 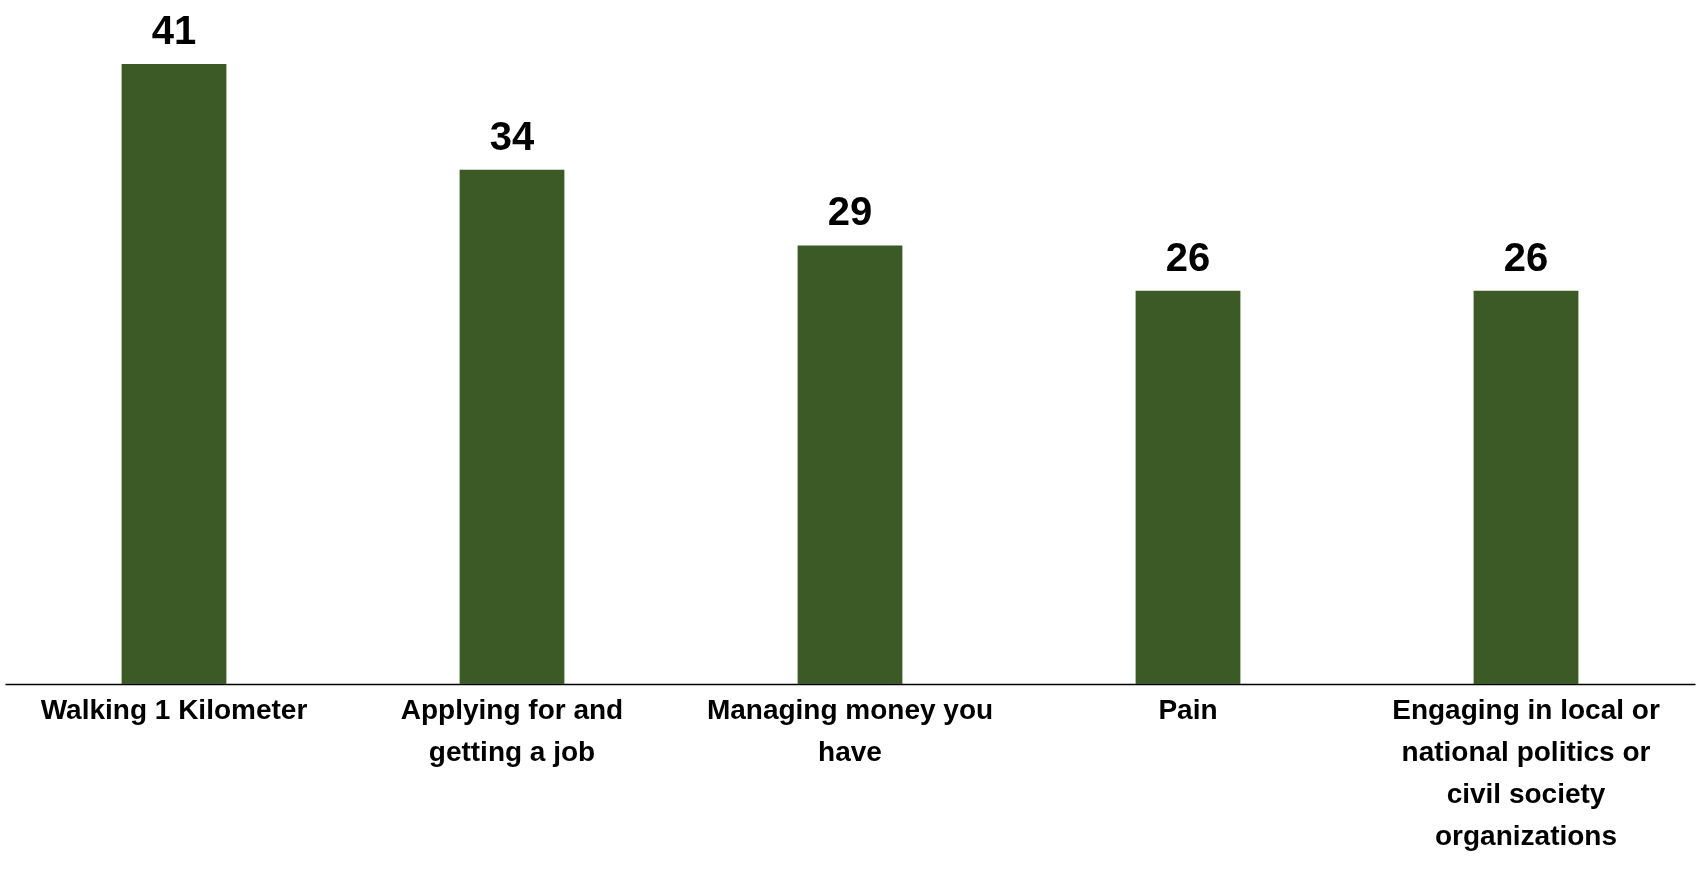 What do you see at coordinates (174, 30) in the screenshot?
I see `data-label: 41` at bounding box center [174, 30].